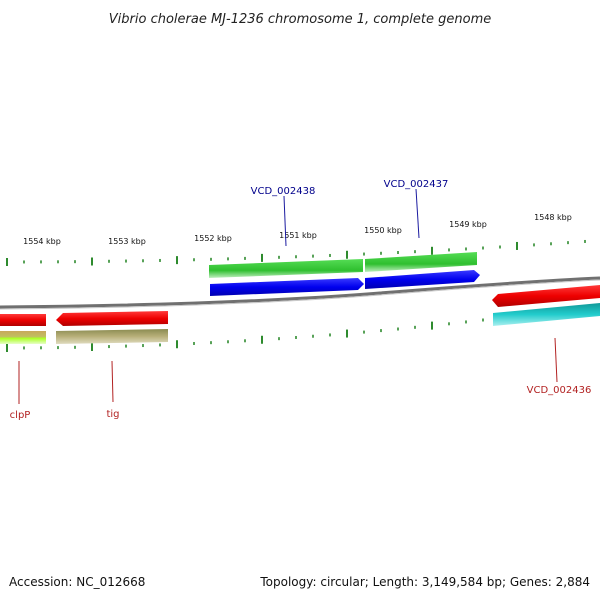 The width and height of the screenshot is (600, 600). Describe the element at coordinates (112, 318) in the screenshot. I see `gene-arrow-tig` at that location.